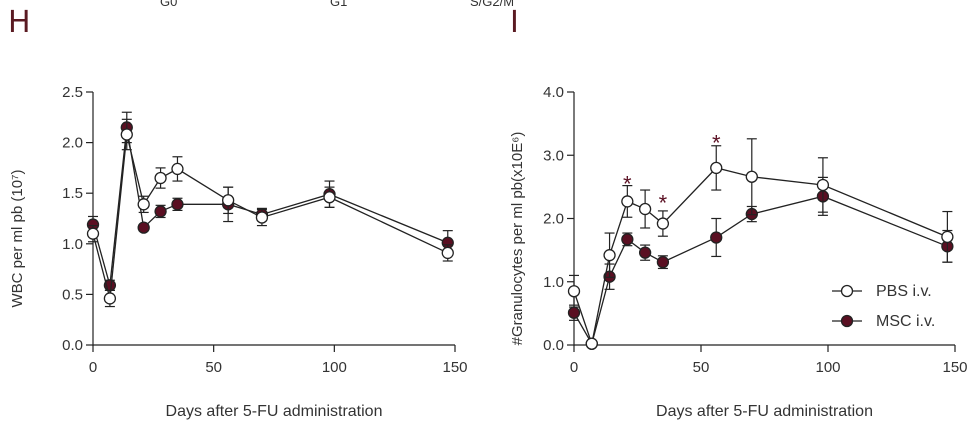 The height and width of the screenshot is (424, 973). What do you see at coordinates (19, 22) in the screenshot?
I see `panel-letter-h: H` at bounding box center [19, 22].